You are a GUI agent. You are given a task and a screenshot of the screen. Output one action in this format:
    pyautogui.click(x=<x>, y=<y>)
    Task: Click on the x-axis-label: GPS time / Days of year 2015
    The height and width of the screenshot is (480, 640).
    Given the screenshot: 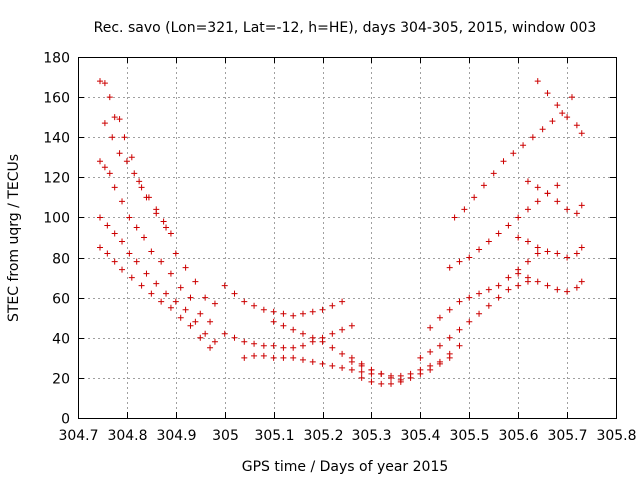 What is the action you would take?
    pyautogui.click(x=345, y=467)
    